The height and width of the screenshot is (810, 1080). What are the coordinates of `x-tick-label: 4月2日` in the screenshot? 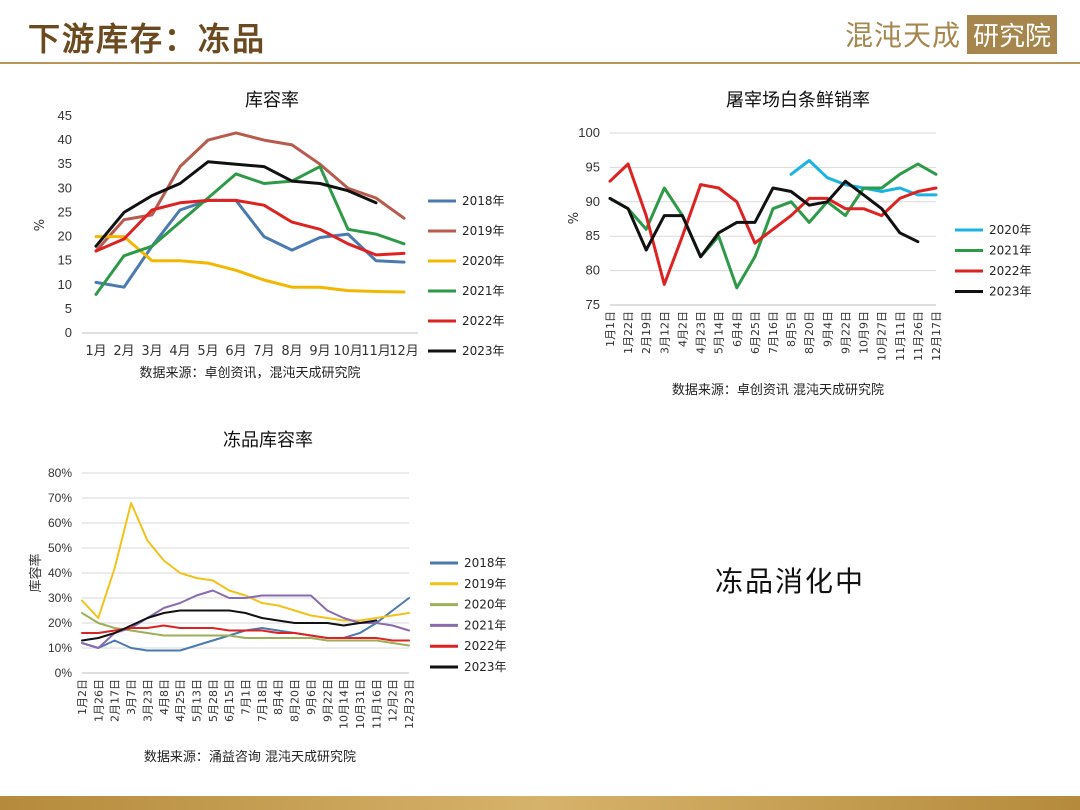 It's located at (682, 329).